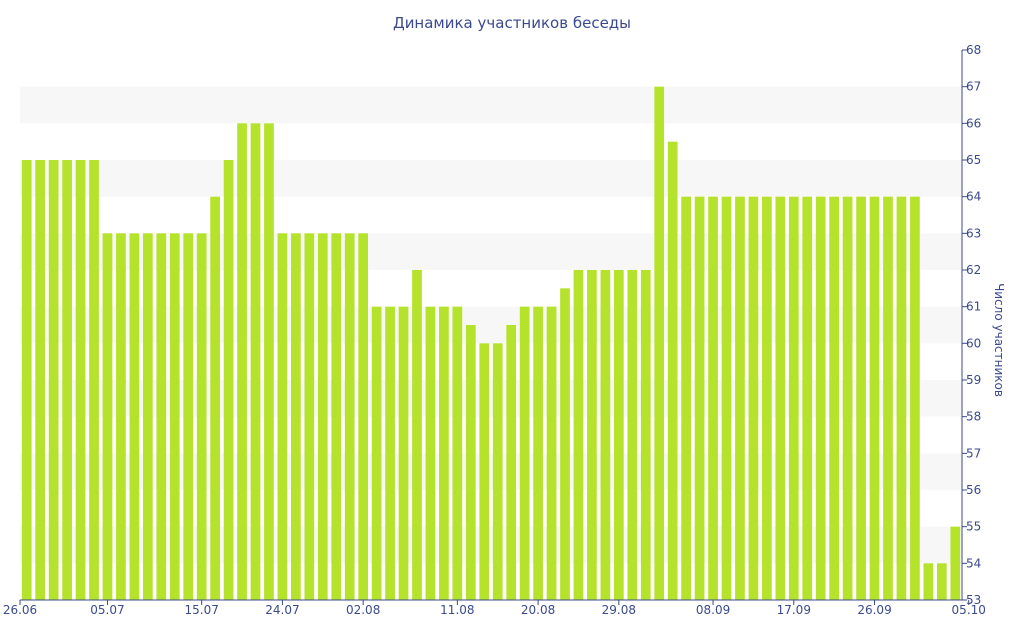  Describe the element at coordinates (999, 340) in the screenshot. I see `y-axis-label: Число участников` at that location.